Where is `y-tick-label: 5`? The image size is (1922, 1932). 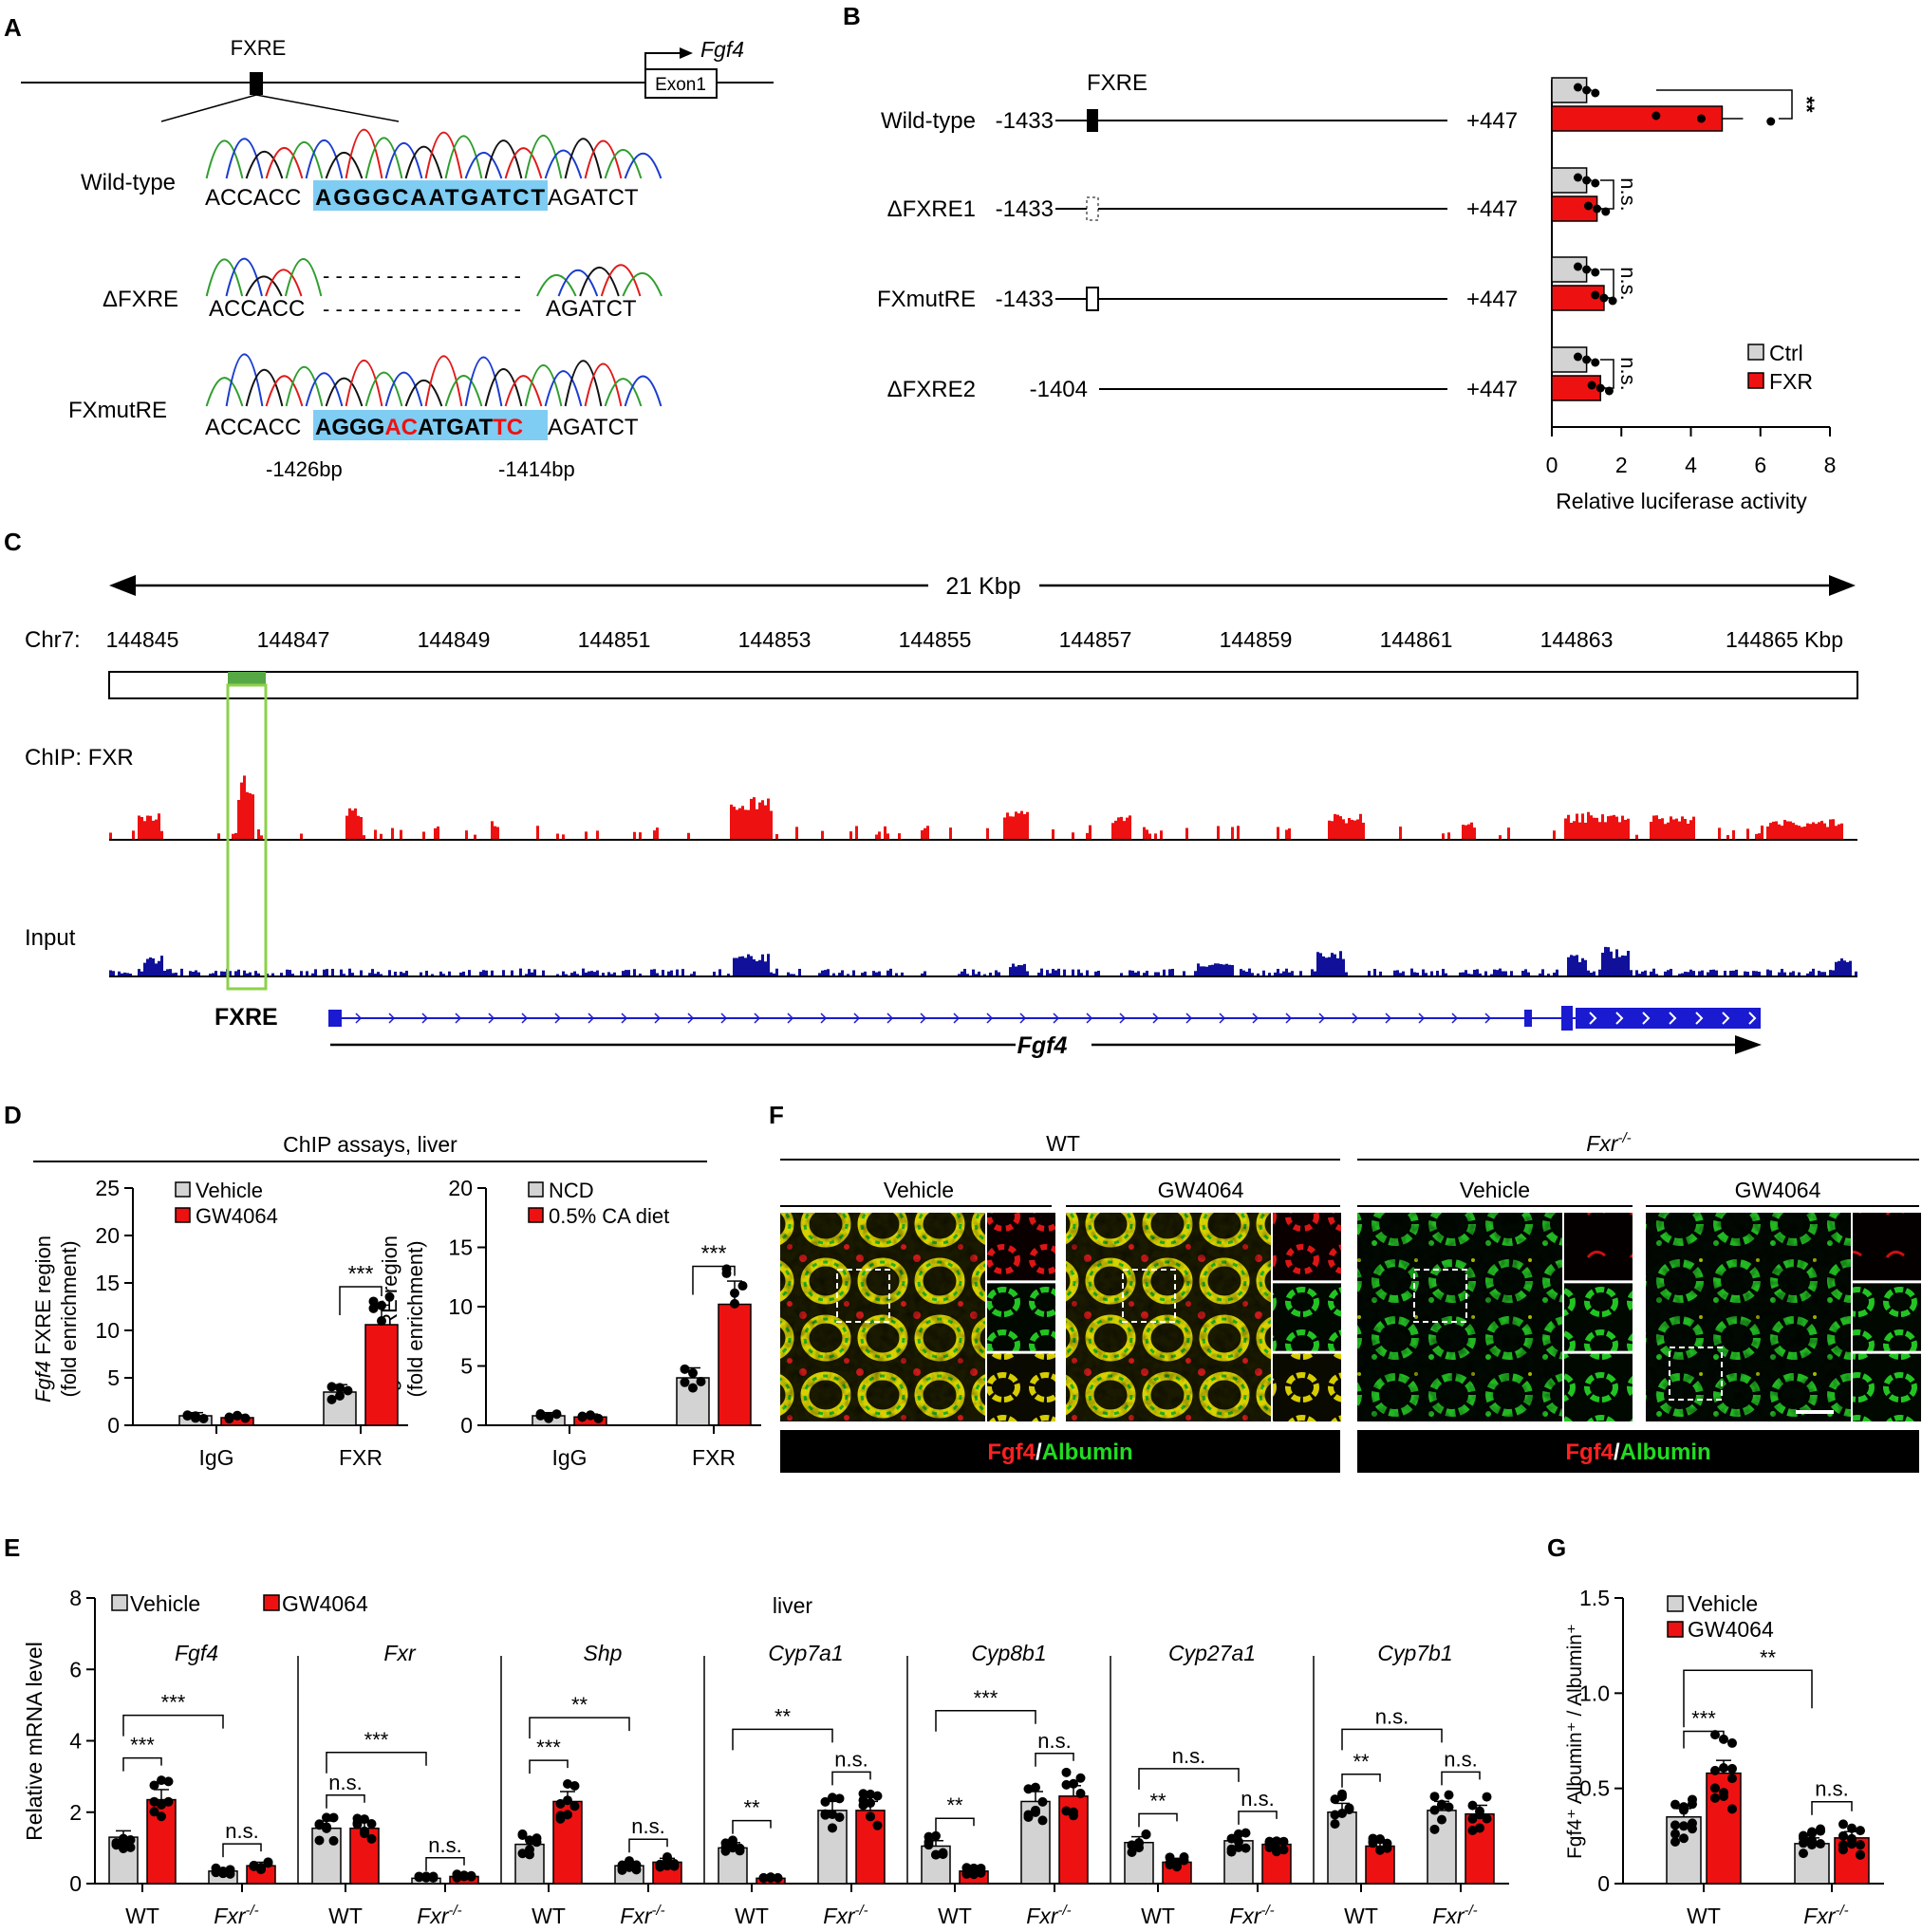
y-tick-label: 5 is located at coordinates (113, 1377).